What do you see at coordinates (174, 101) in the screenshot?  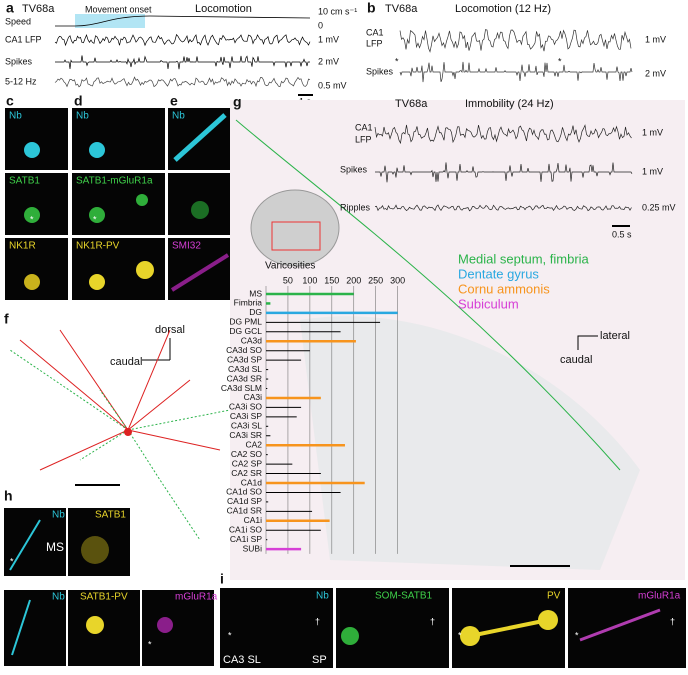 I see `panel-label: e` at bounding box center [174, 101].